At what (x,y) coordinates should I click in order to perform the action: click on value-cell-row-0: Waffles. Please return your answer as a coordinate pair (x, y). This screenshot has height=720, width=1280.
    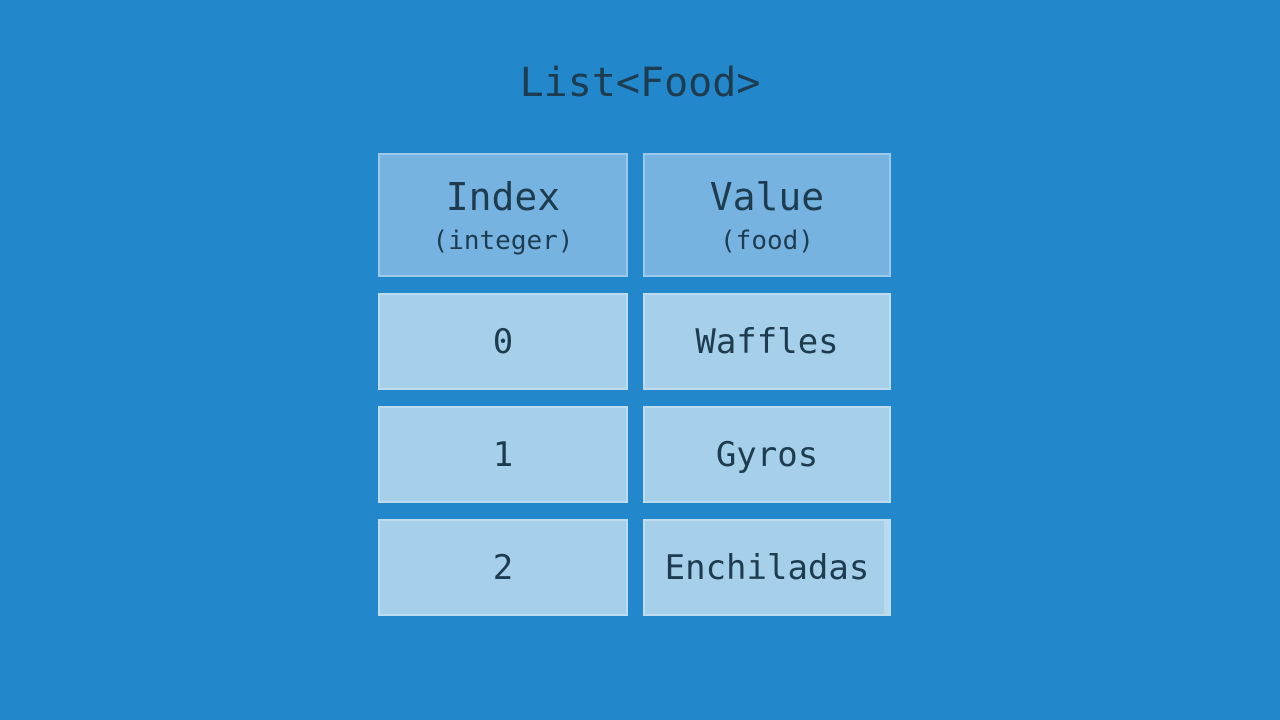
    Looking at the image, I should click on (767, 341).